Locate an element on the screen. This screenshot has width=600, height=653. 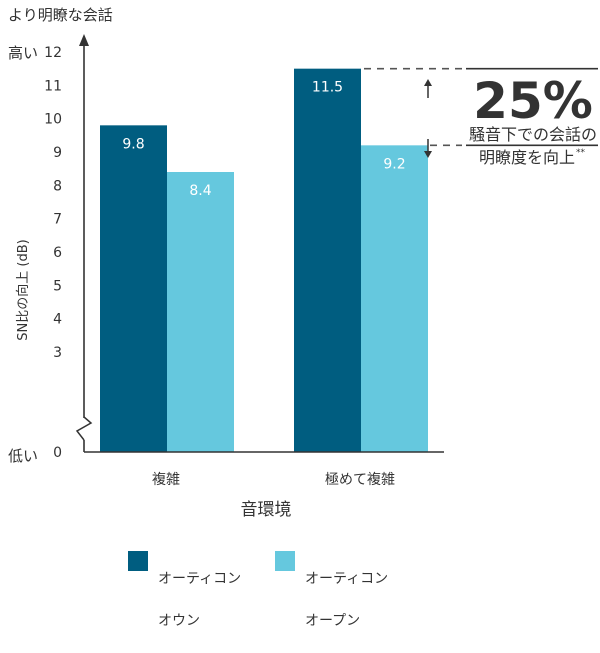
y-low-label: 低い is located at coordinates (23, 456).